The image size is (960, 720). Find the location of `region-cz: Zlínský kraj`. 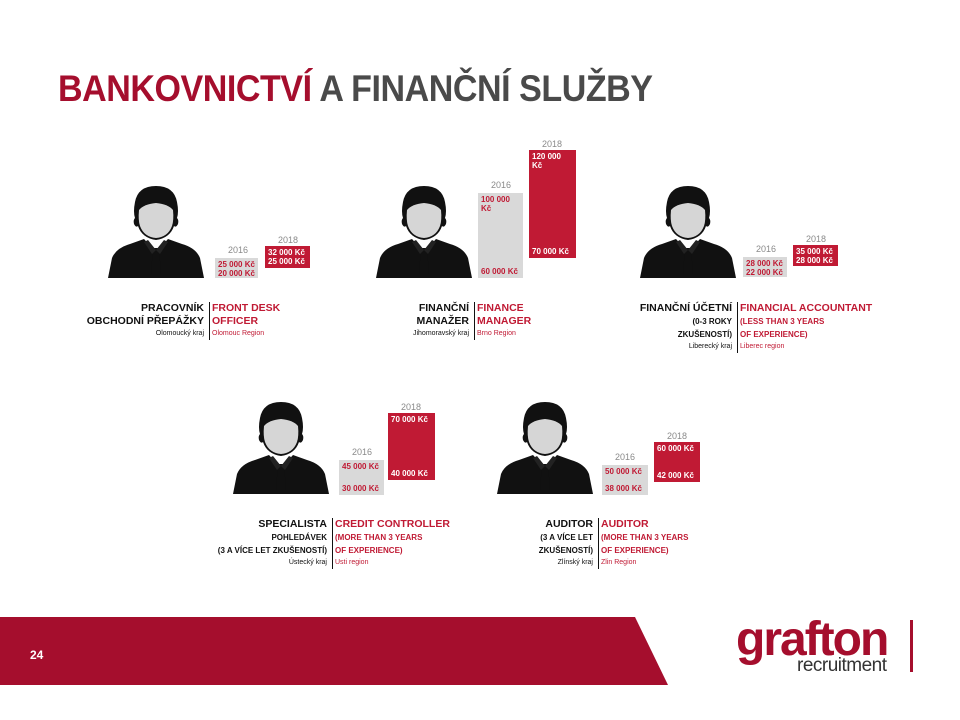

region-cz: Zlínský kraj is located at coordinates (575, 562).